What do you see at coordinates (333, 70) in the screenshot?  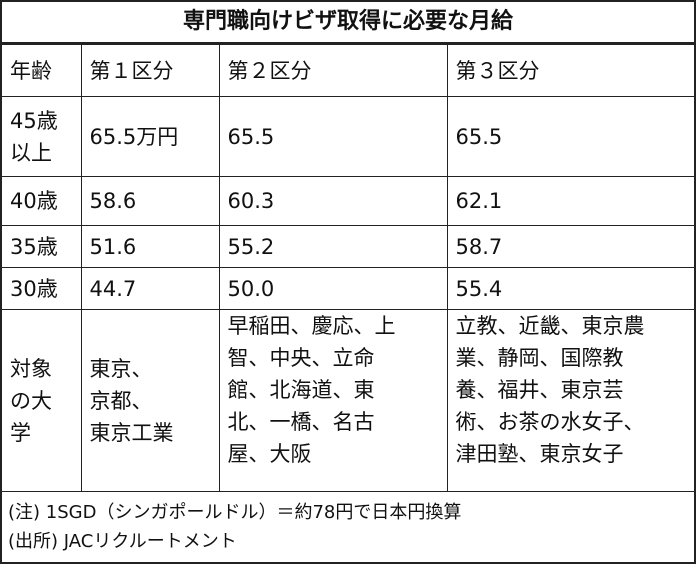 I see `header-cell: 第２区分` at bounding box center [333, 70].